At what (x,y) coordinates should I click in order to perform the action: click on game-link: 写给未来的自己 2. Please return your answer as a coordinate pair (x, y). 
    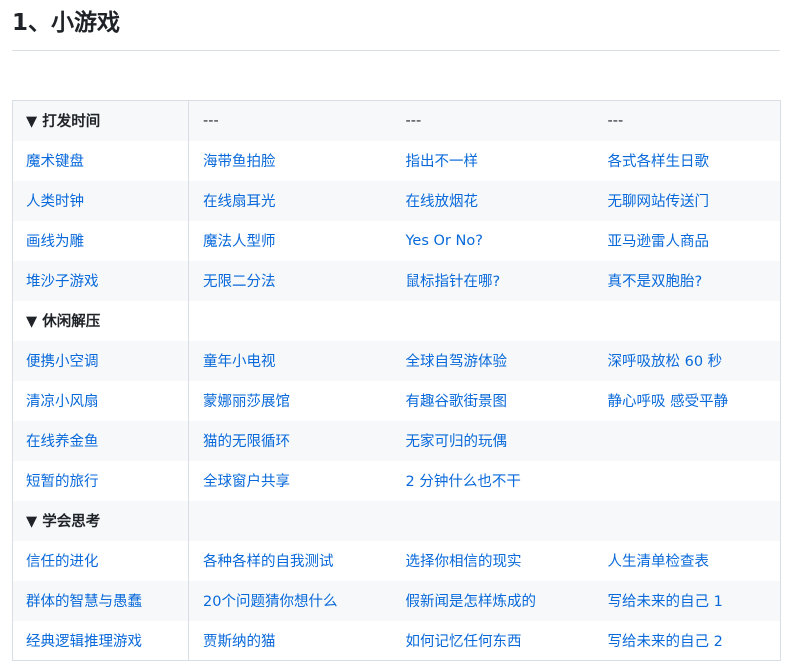
    Looking at the image, I should click on (665, 641).